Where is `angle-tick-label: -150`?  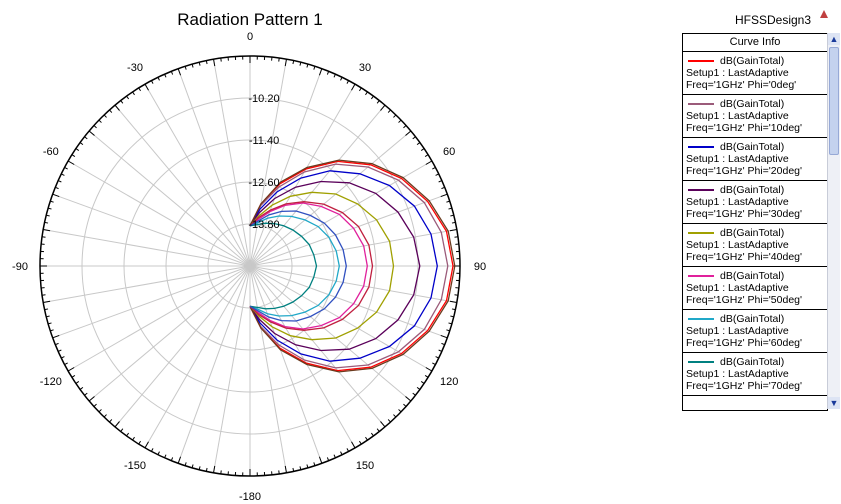
angle-tick-label: -150 is located at coordinates (135, 466).